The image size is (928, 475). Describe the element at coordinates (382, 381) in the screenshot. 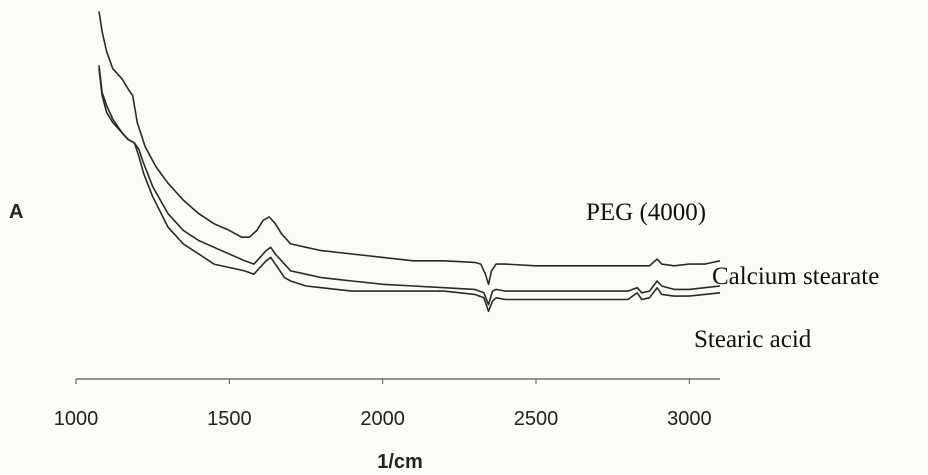

I see `x-ticks` at that location.